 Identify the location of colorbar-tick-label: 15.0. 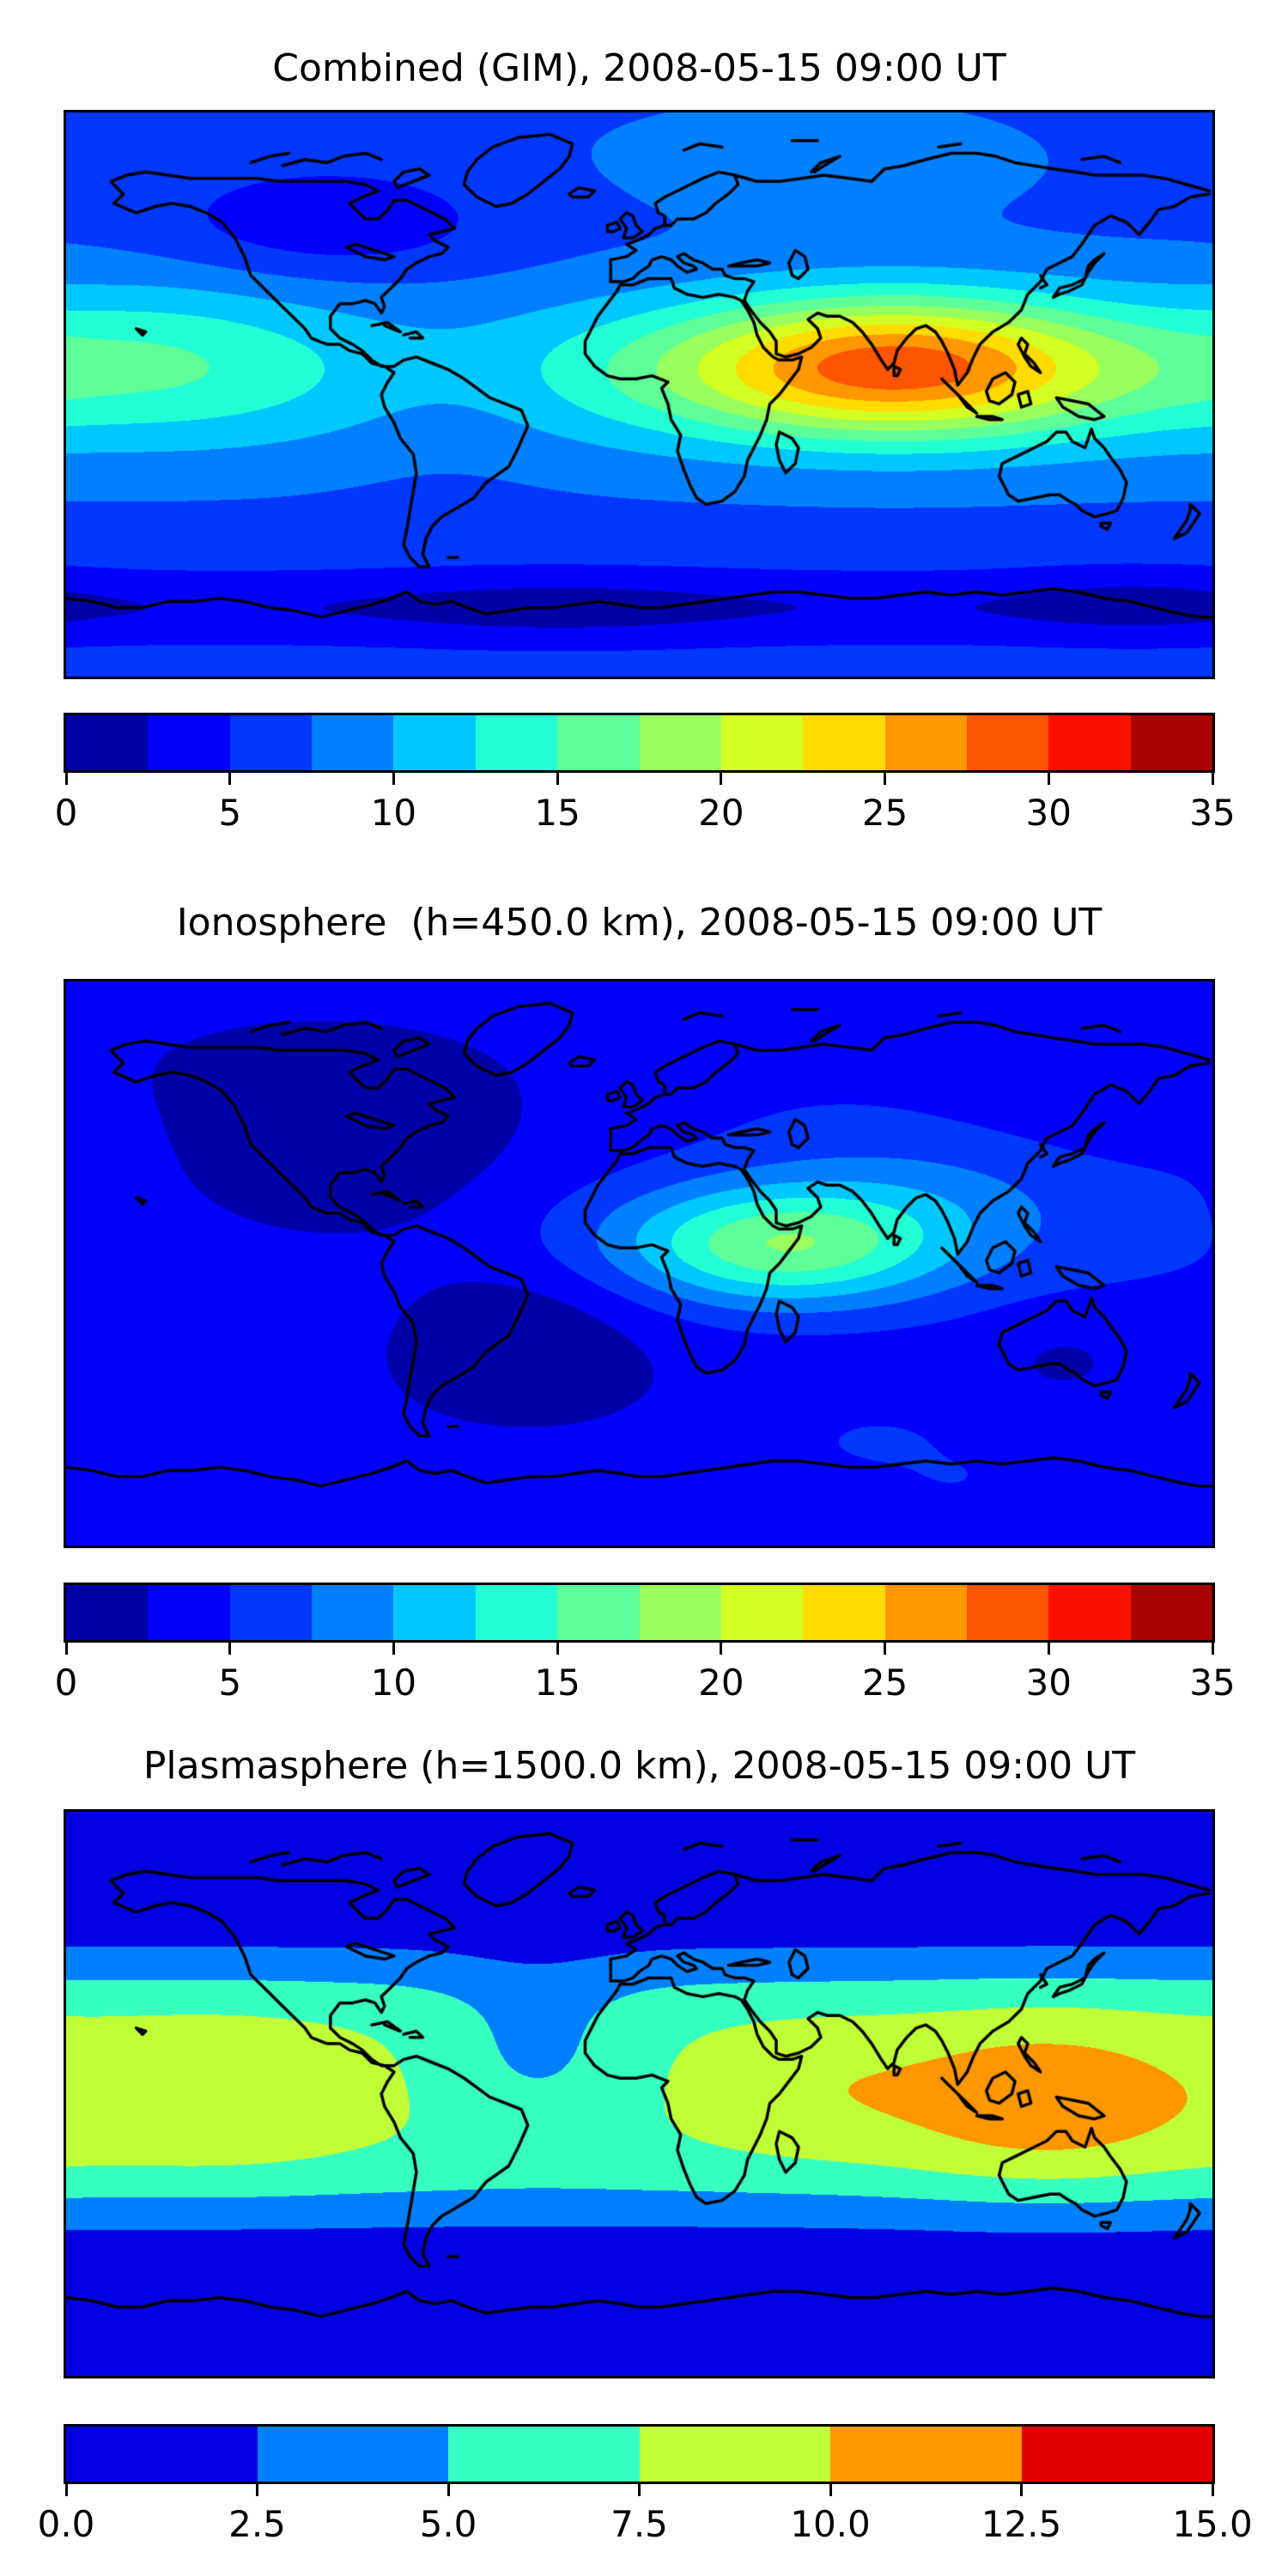
(1213, 2524).